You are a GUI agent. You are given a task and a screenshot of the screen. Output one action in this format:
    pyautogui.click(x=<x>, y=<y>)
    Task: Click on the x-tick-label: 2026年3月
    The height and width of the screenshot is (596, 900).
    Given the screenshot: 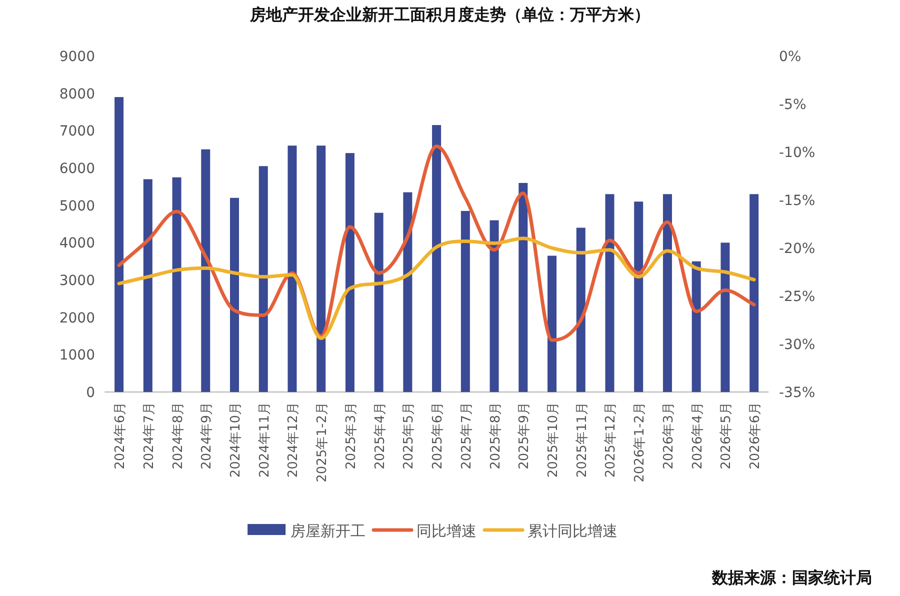 What is the action you would take?
    pyautogui.click(x=668, y=436)
    